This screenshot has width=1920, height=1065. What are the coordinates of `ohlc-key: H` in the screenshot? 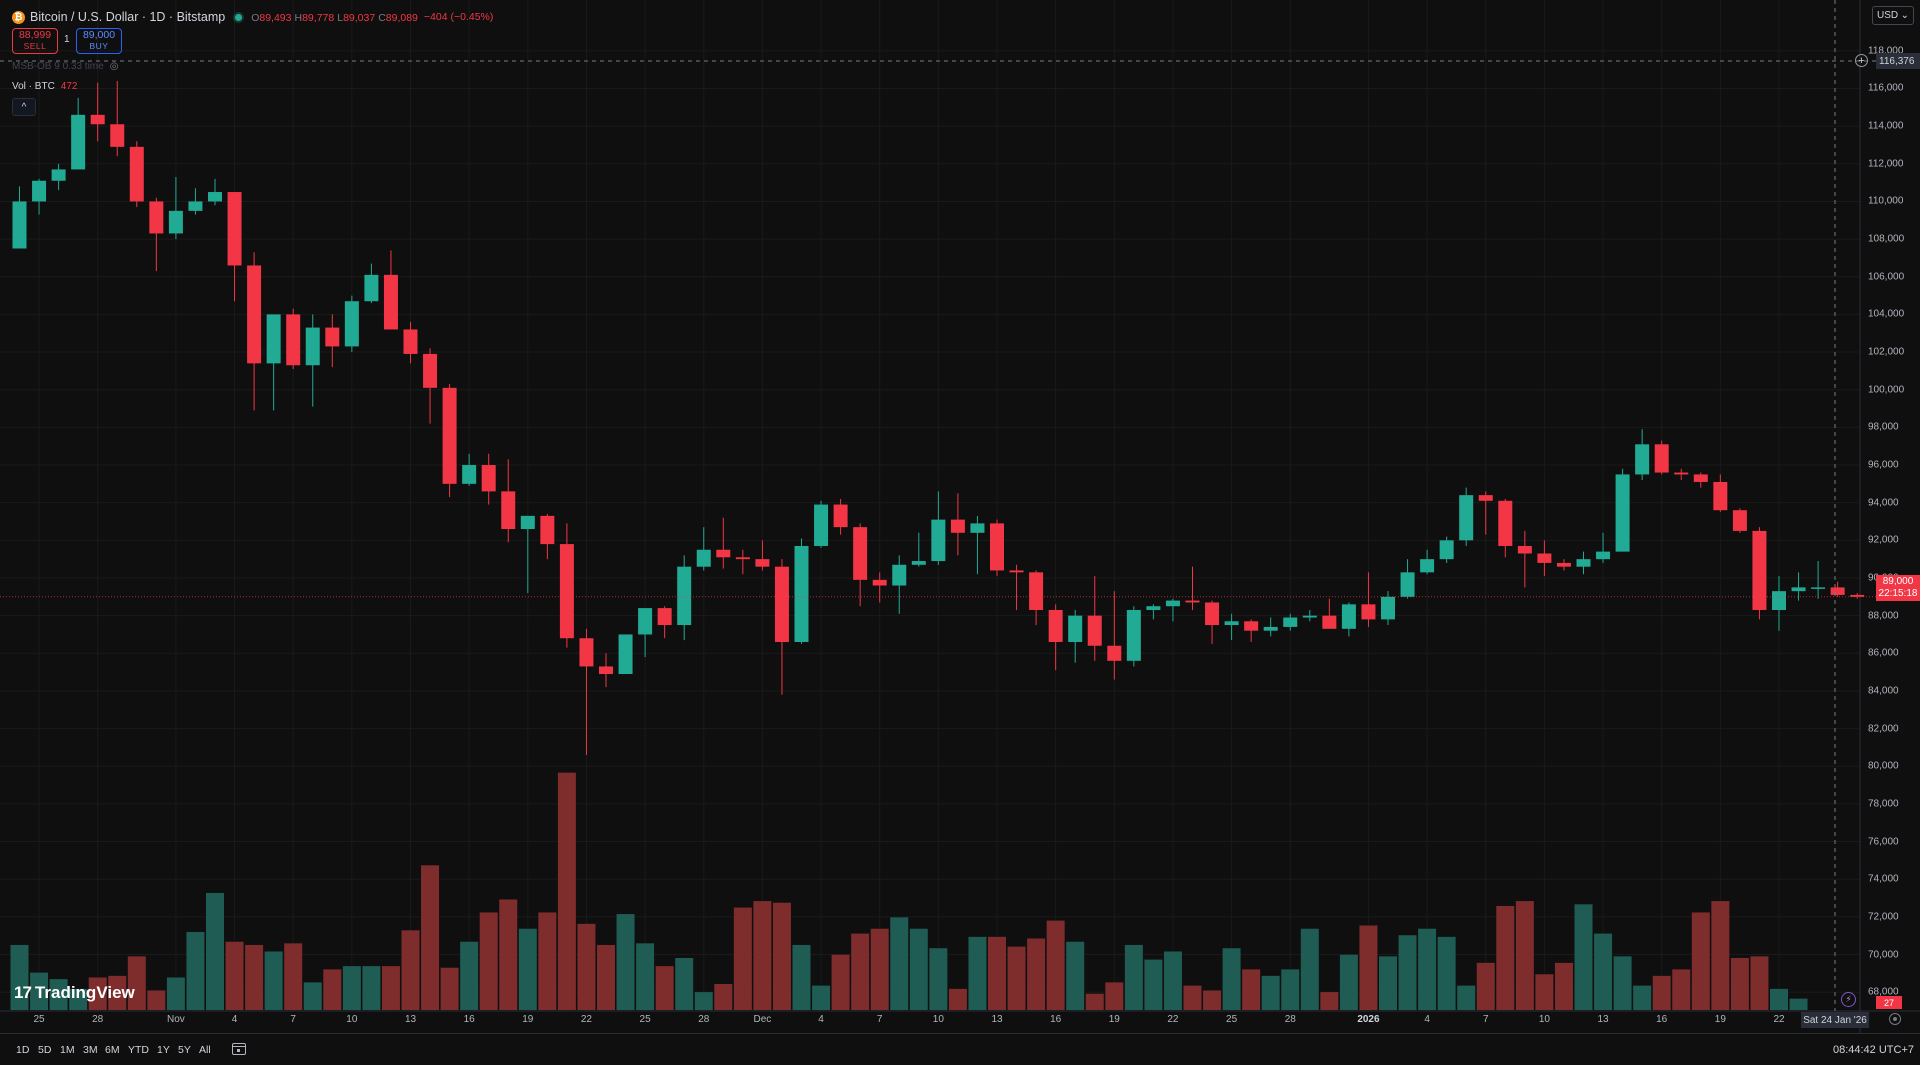 It's located at (298, 18).